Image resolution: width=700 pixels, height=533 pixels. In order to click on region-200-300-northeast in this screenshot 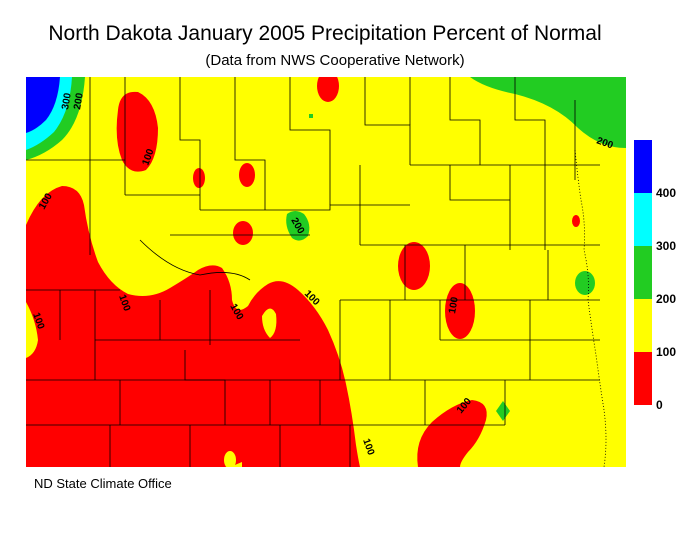, I will do `click(548, 112)`.